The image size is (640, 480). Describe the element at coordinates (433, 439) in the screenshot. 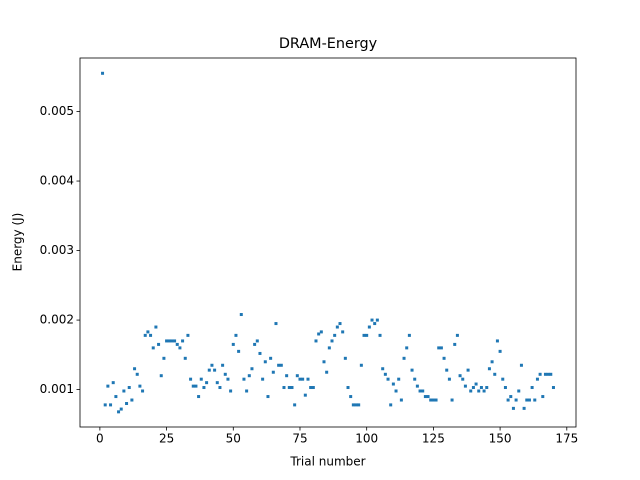

I see `x-tick-label: 125` at that location.